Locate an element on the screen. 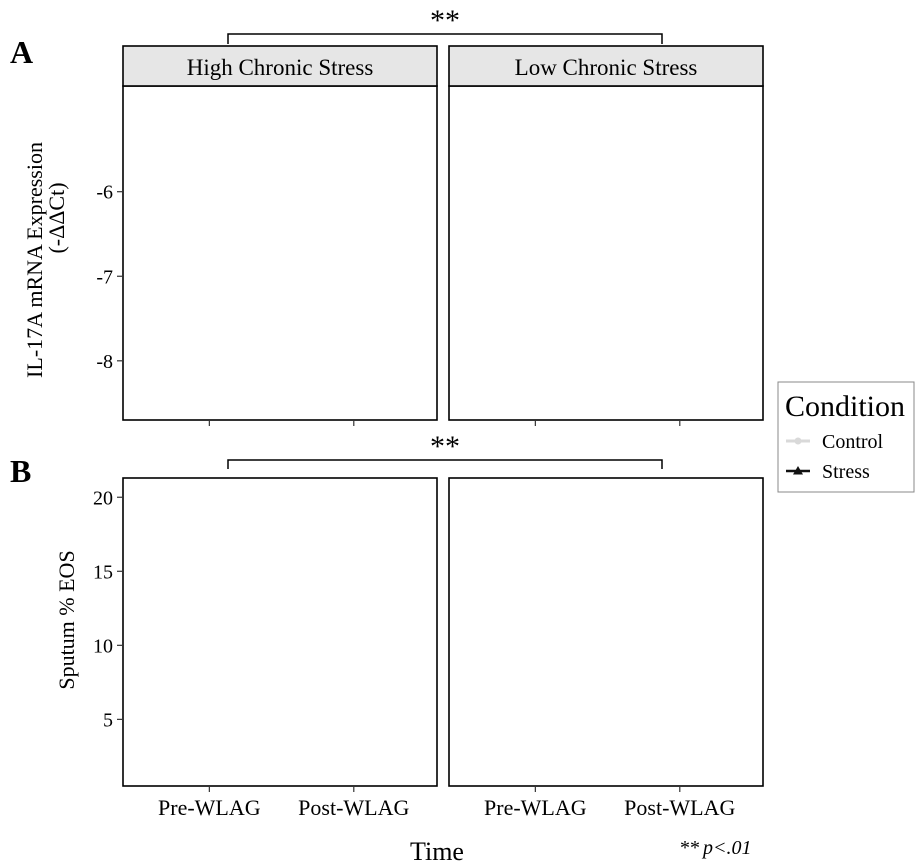 Image resolution: width=915 pixels, height=866 pixels. footnote: ** p<.01 is located at coordinates (716, 848).